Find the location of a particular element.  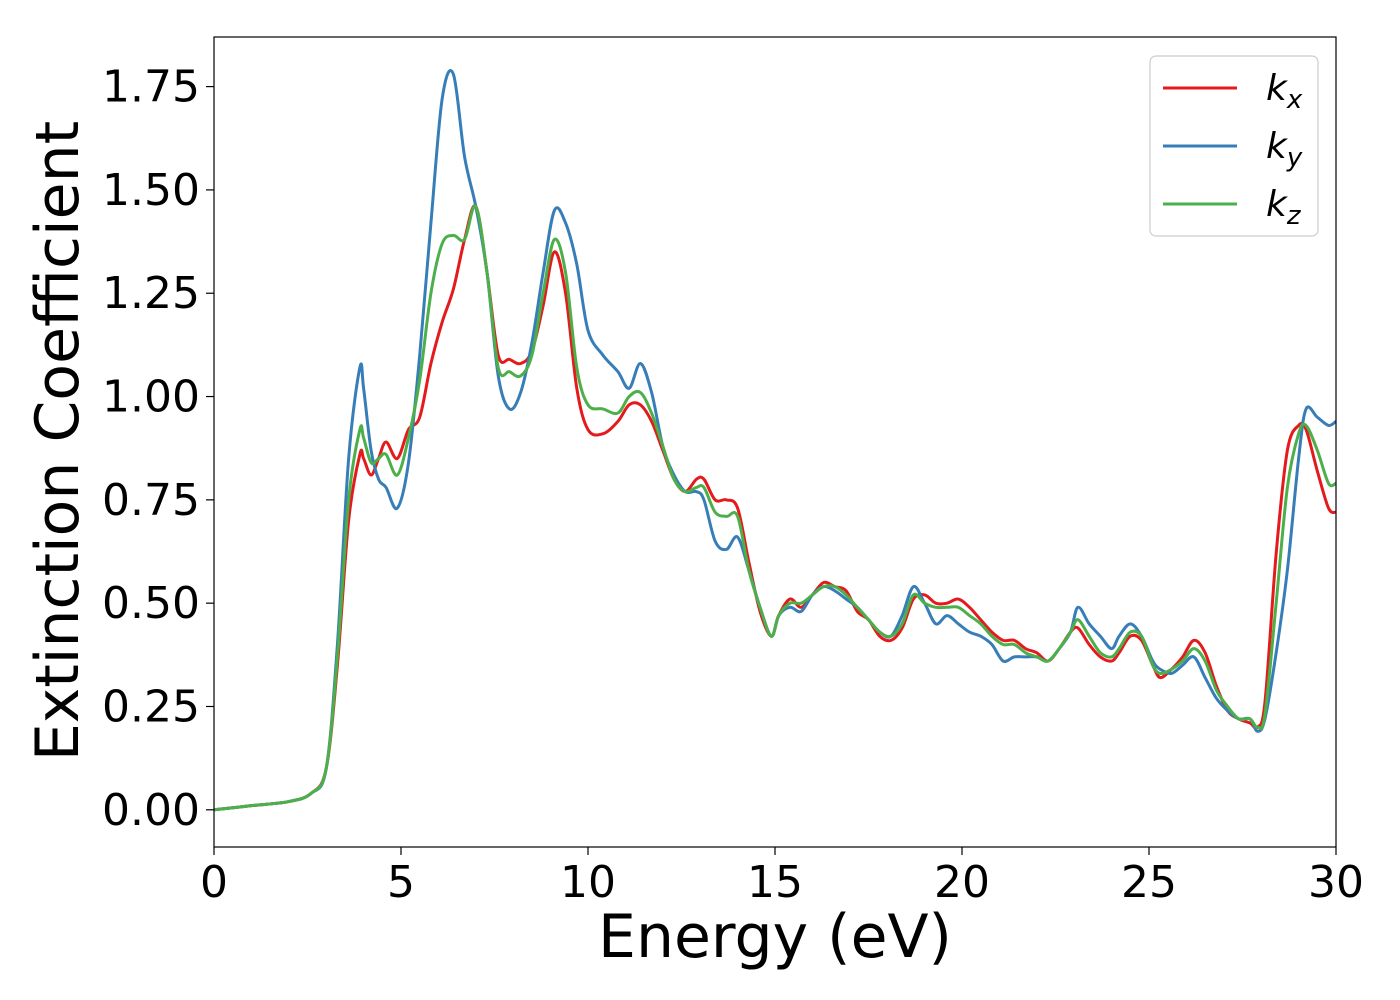

x-tick-label: 25 is located at coordinates (1149, 882).